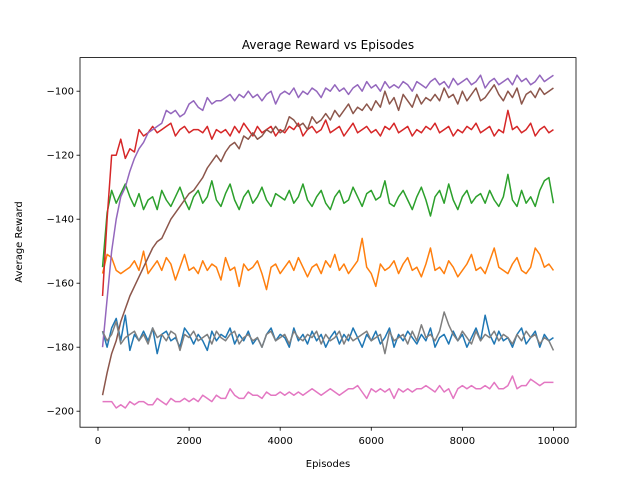  I want to click on x-tick-label: 8000, so click(462, 441).